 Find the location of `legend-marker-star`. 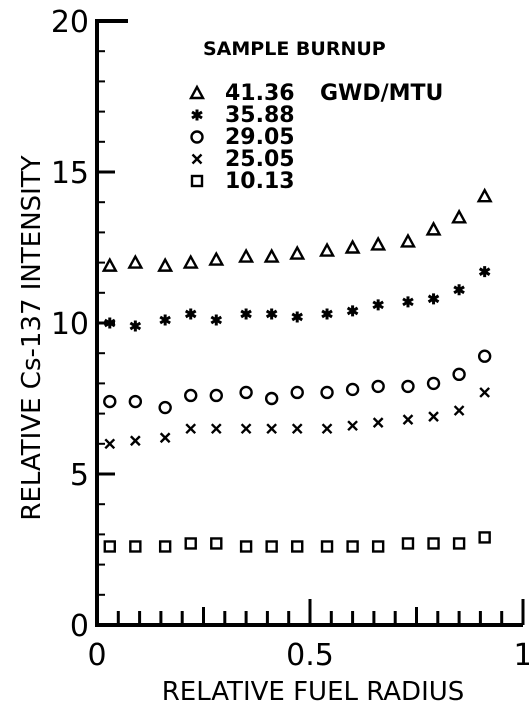

legend-marker-star is located at coordinates (197, 115).